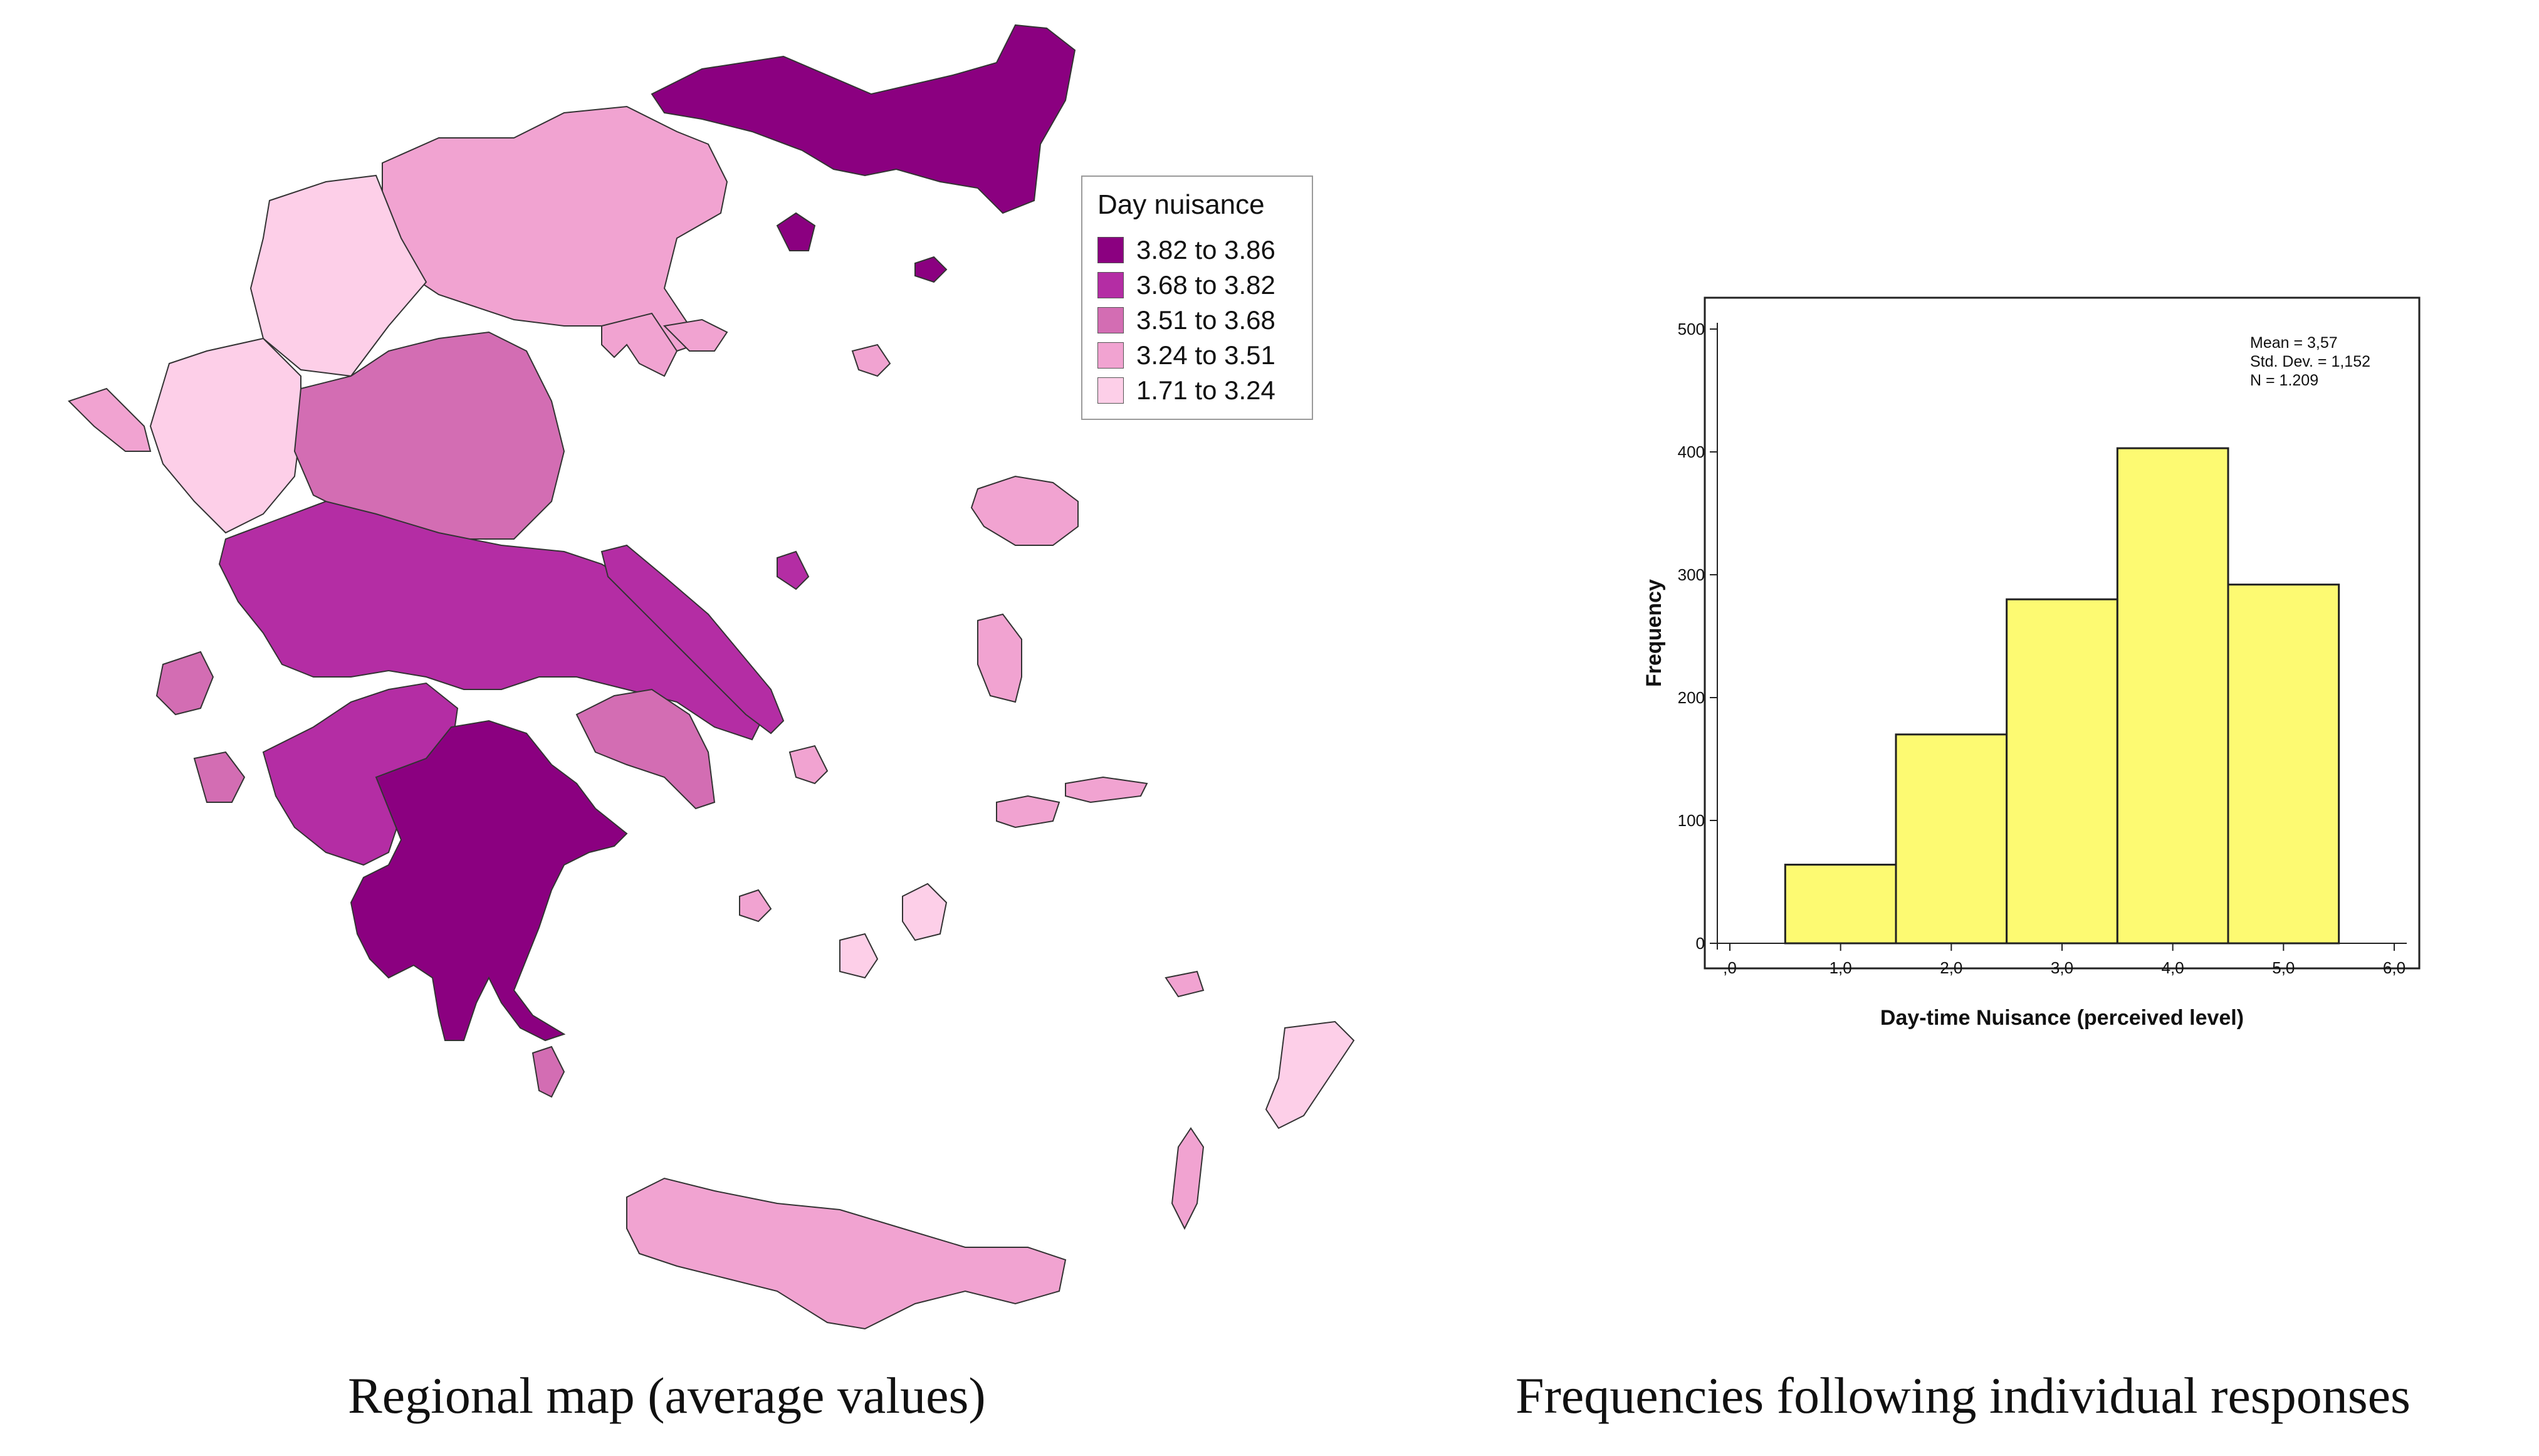  I want to click on y-axis-title: Frequency, so click(1654, 633).